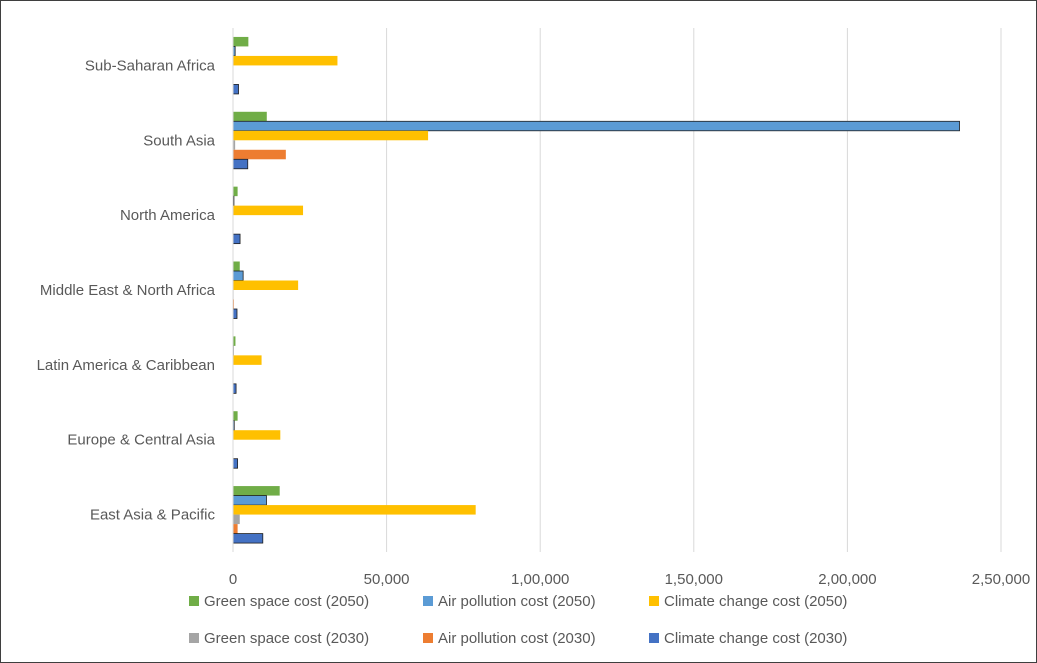 The image size is (1037, 663). I want to click on legend-swatch-air-pollution-cost-2030, so click(428, 638).